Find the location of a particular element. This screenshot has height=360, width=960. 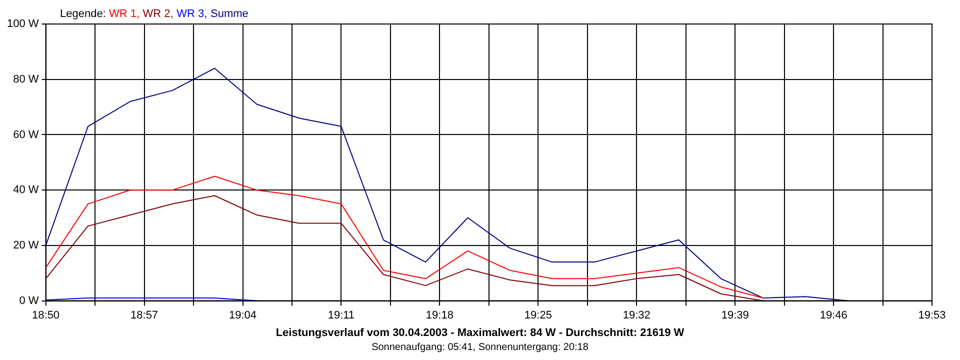

x-tick-label: 19:18 is located at coordinates (440, 315).